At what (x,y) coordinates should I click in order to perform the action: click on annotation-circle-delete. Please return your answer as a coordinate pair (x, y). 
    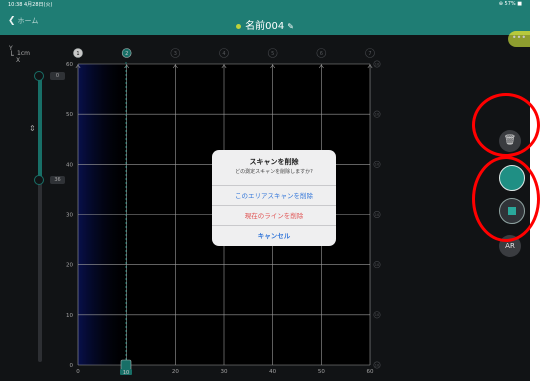
    Looking at the image, I should click on (506, 125).